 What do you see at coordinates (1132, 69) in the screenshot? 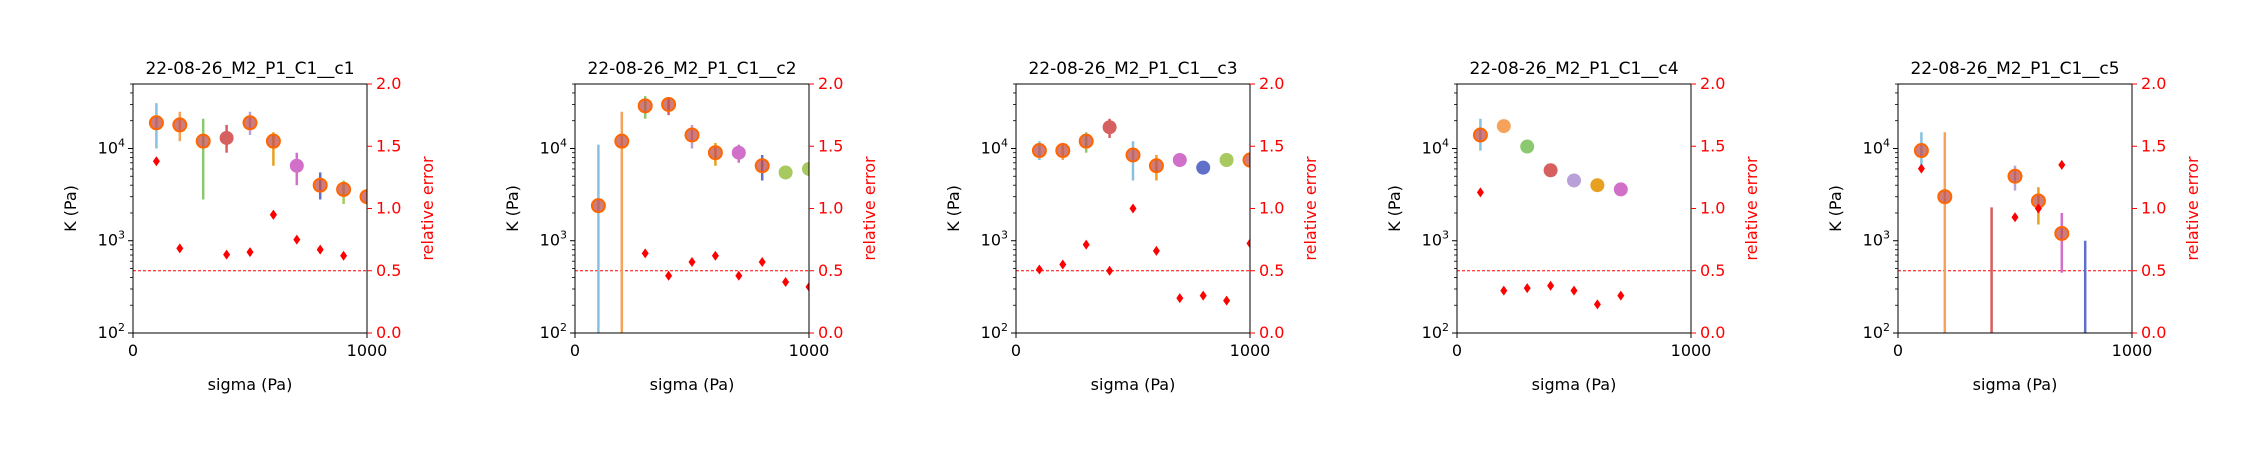
I see `chart-title: 22-08-26_M2_P1_C1__c3` at bounding box center [1132, 69].